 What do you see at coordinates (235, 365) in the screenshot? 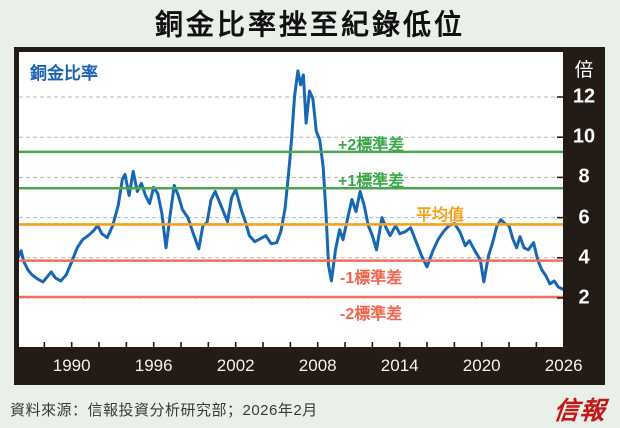
I see `x-tick-label-2002: 2002` at bounding box center [235, 365].